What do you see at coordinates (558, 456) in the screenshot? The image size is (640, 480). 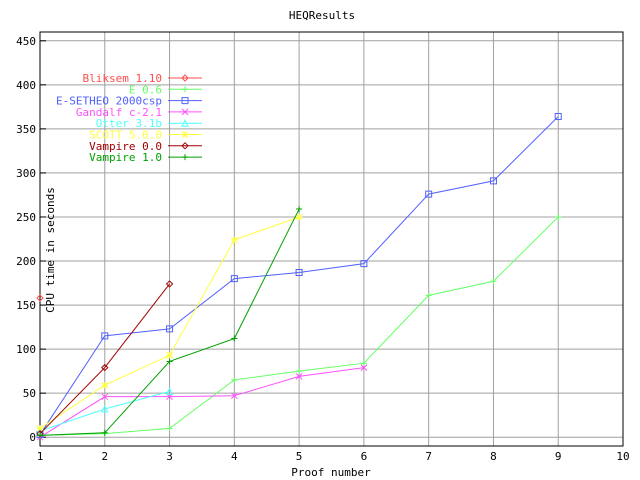 I see `x-tick-label: 9` at bounding box center [558, 456].